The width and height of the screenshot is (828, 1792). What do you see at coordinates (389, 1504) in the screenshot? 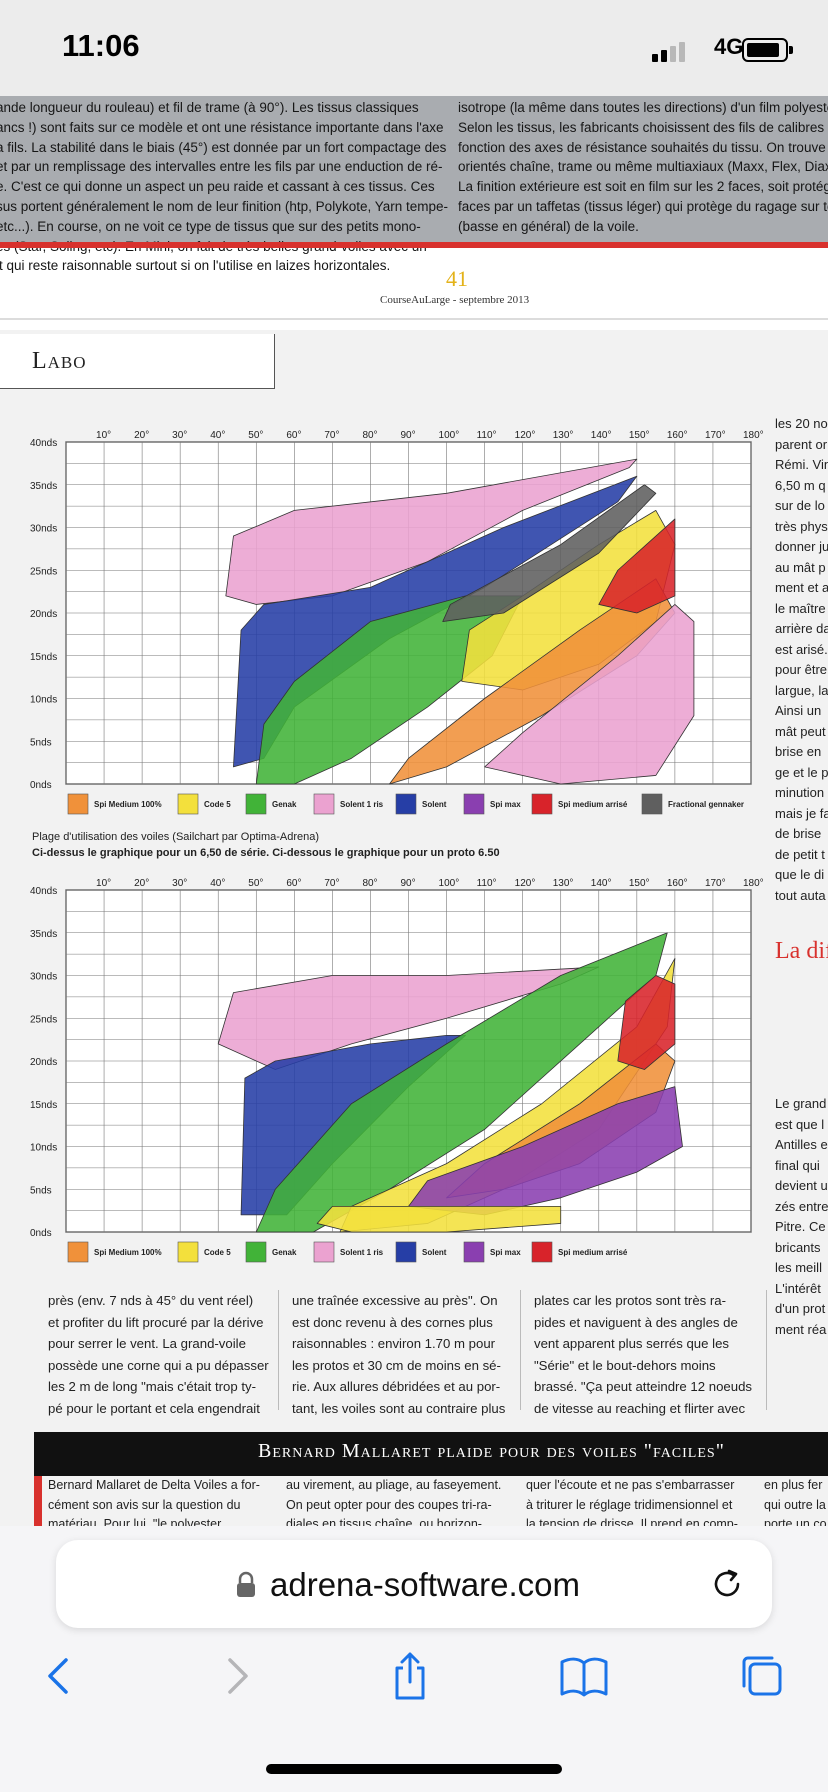
I see `text-line: On peut opter pour des coupes tri-ra-` at bounding box center [389, 1504].